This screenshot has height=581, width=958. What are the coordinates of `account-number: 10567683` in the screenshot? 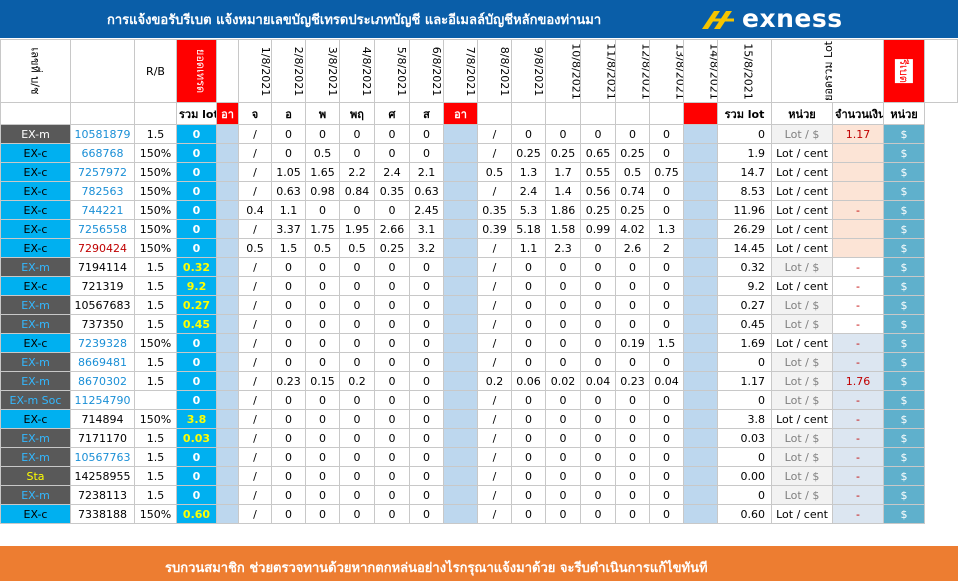 It's located at (102, 305).